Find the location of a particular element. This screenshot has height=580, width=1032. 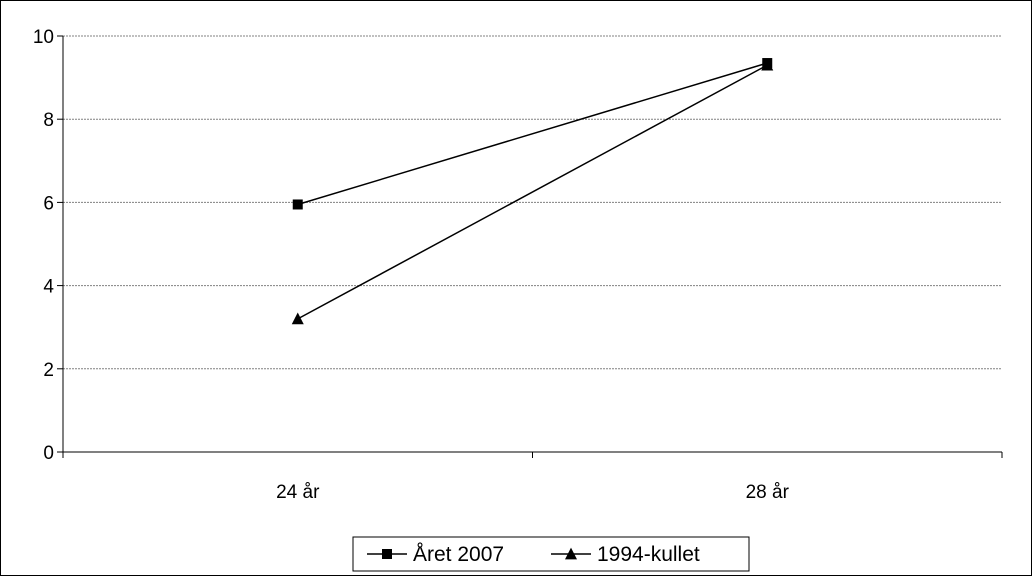

y-tick-label: 10 is located at coordinates (43, 37).